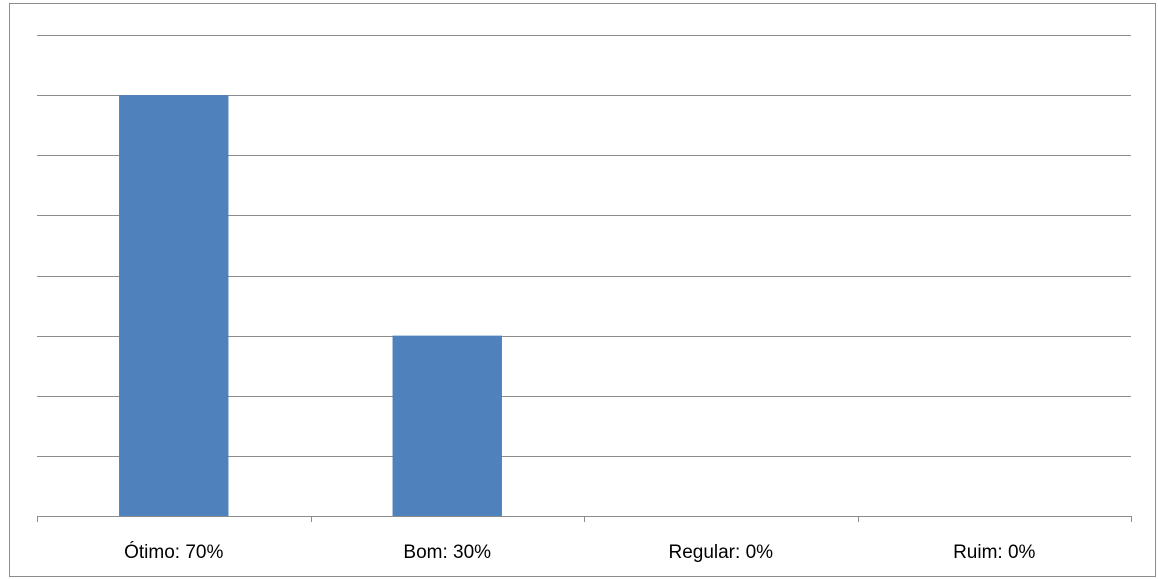 The width and height of the screenshot is (1158, 579). I want to click on x-tick-labels: Ótimo: 70% Bom: 30% Regular: 0% Ruim: 0%, so click(579, 552).